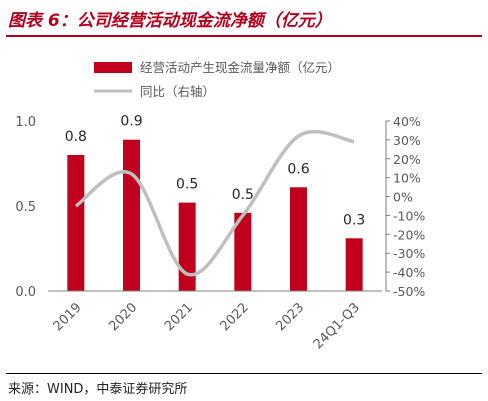 The image size is (488, 401). What do you see at coordinates (298, 169) in the screenshot?
I see `bar-data-label: 0.6` at bounding box center [298, 169].